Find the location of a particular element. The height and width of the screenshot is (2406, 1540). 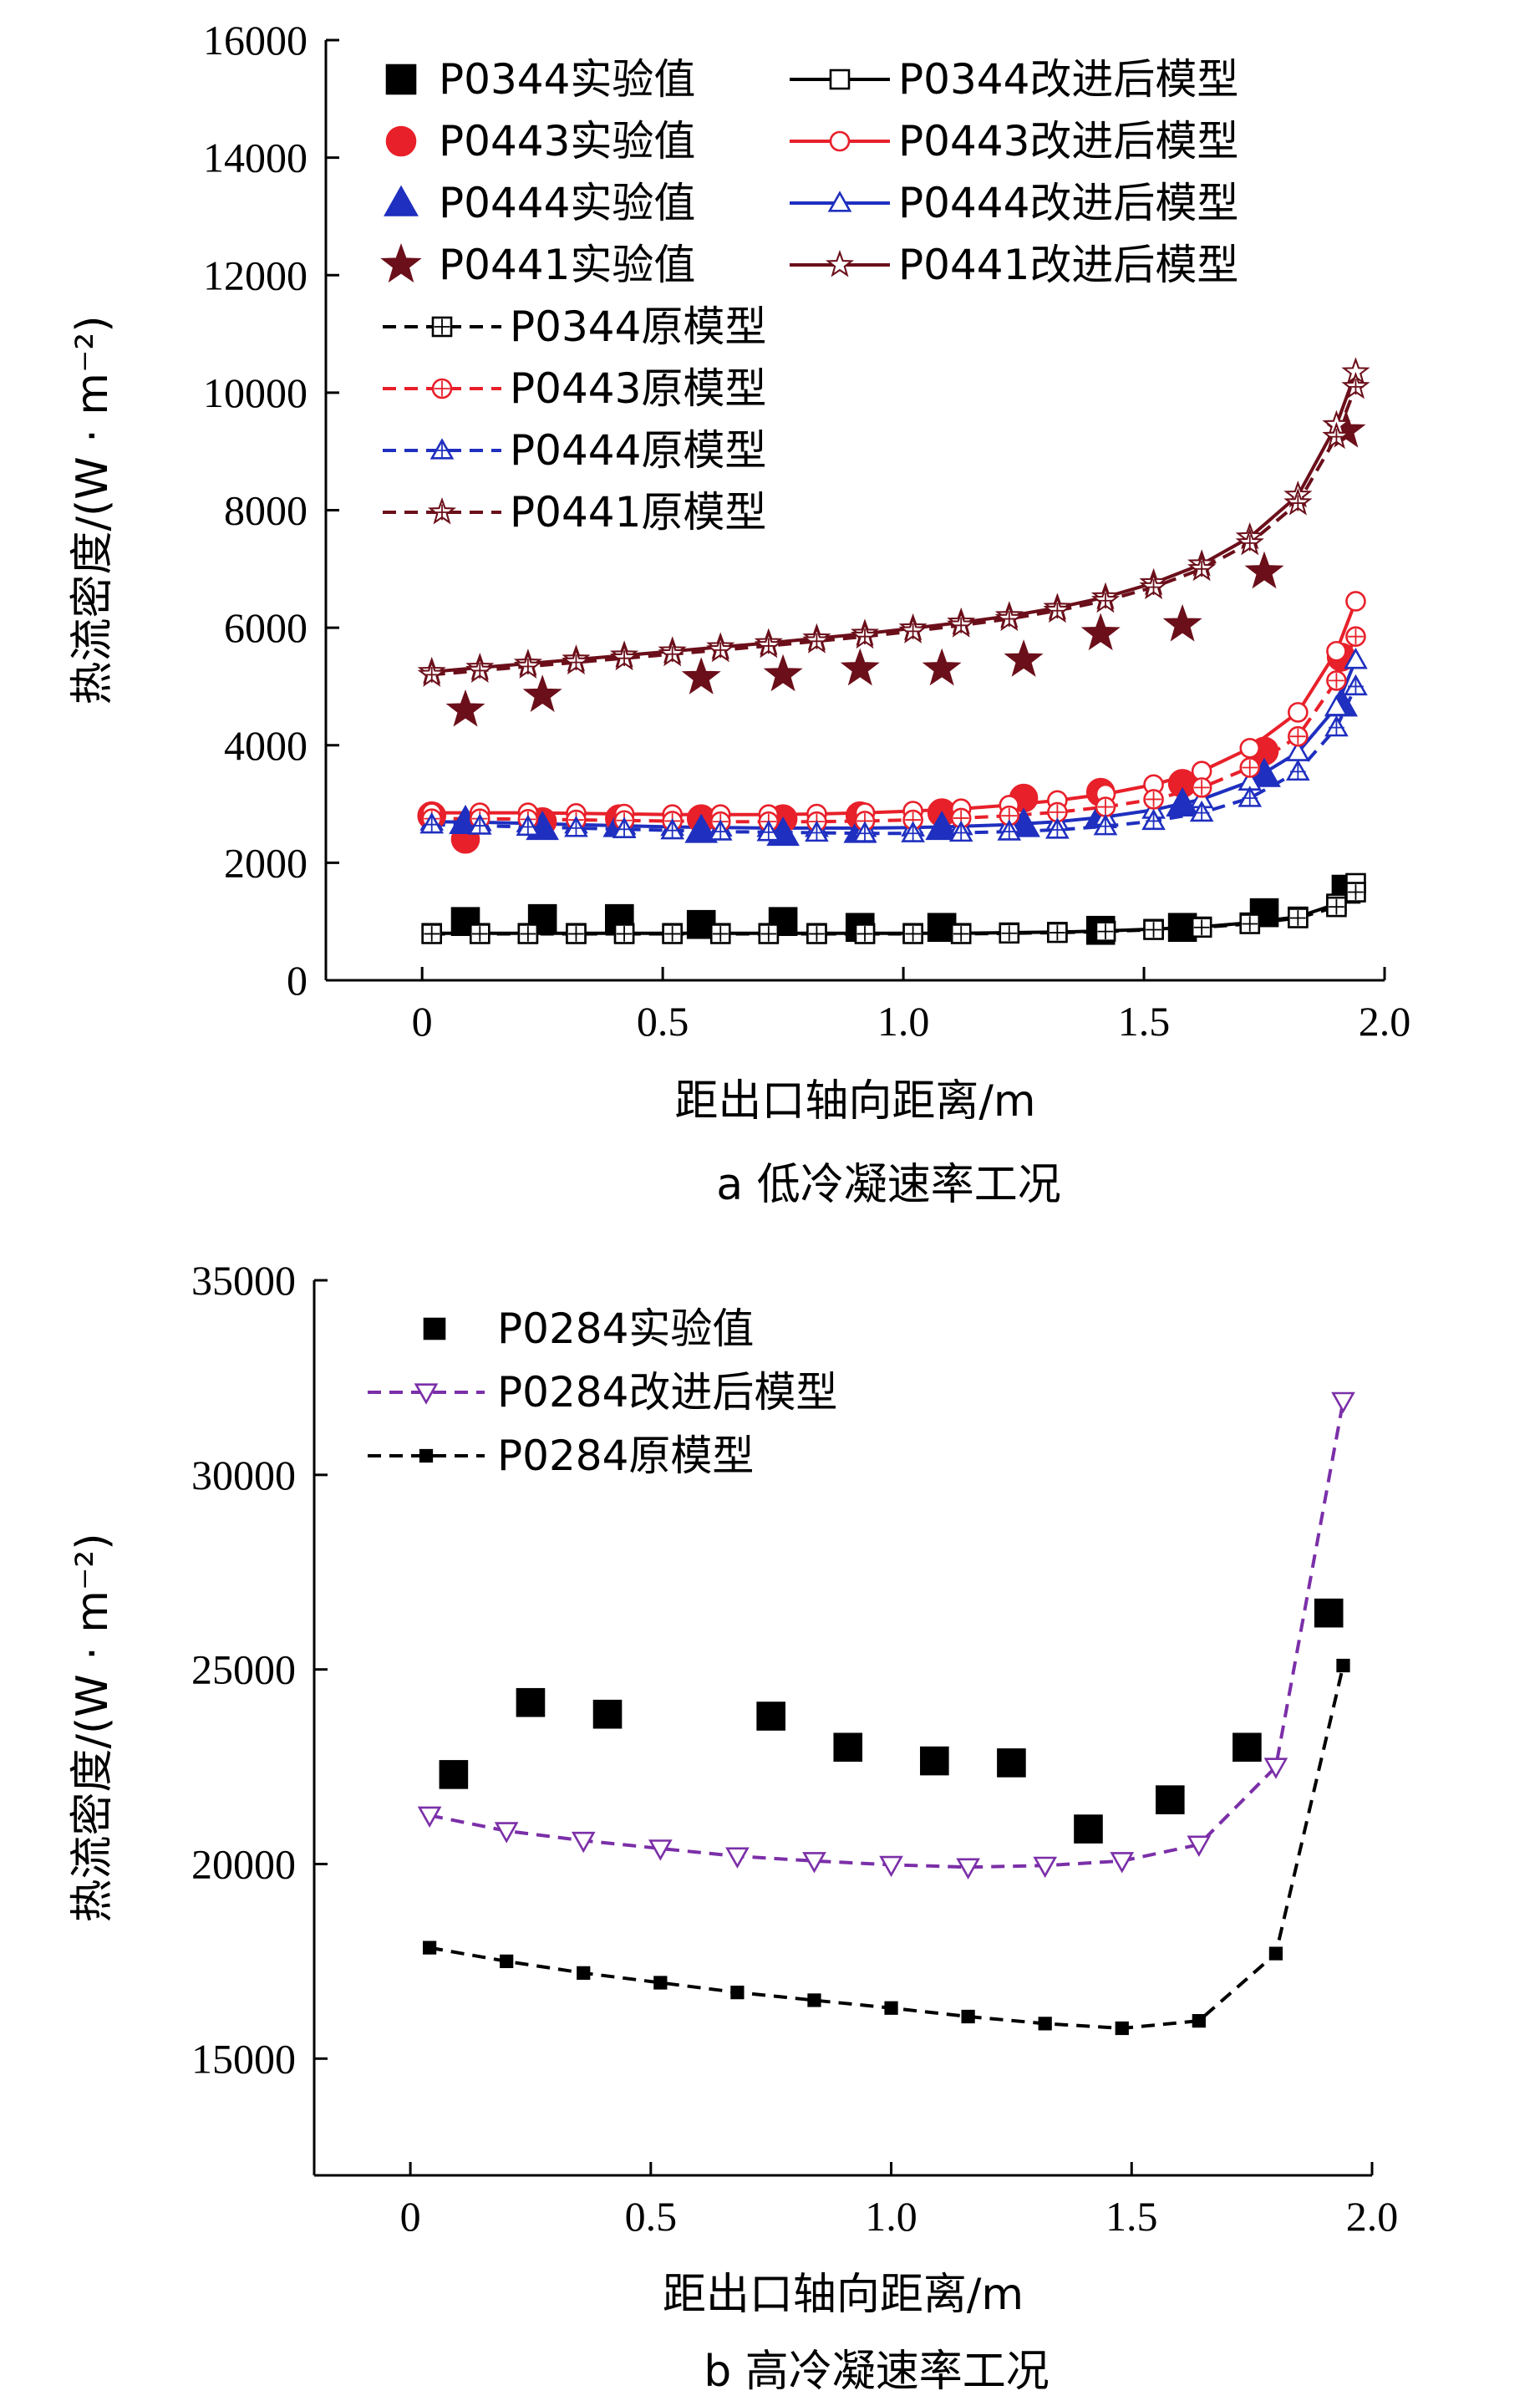

legend-label: P0284改进后模型 is located at coordinates (667, 1392).